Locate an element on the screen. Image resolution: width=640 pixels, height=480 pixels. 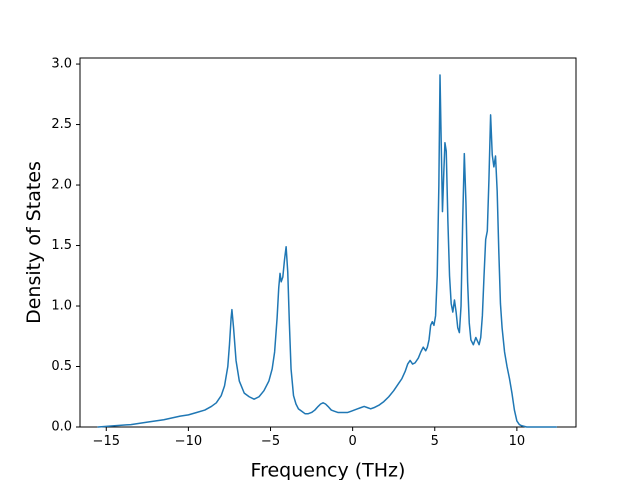
x-tick-label: −15 is located at coordinates (106, 441).